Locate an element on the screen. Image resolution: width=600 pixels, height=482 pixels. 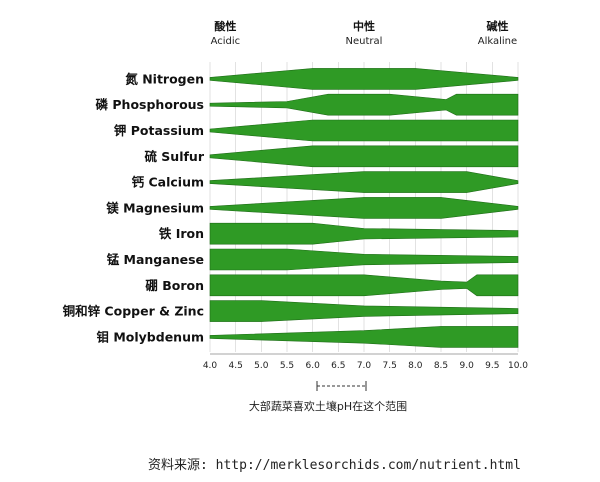
zone-en-1: Neutral is located at coordinates (364, 41).